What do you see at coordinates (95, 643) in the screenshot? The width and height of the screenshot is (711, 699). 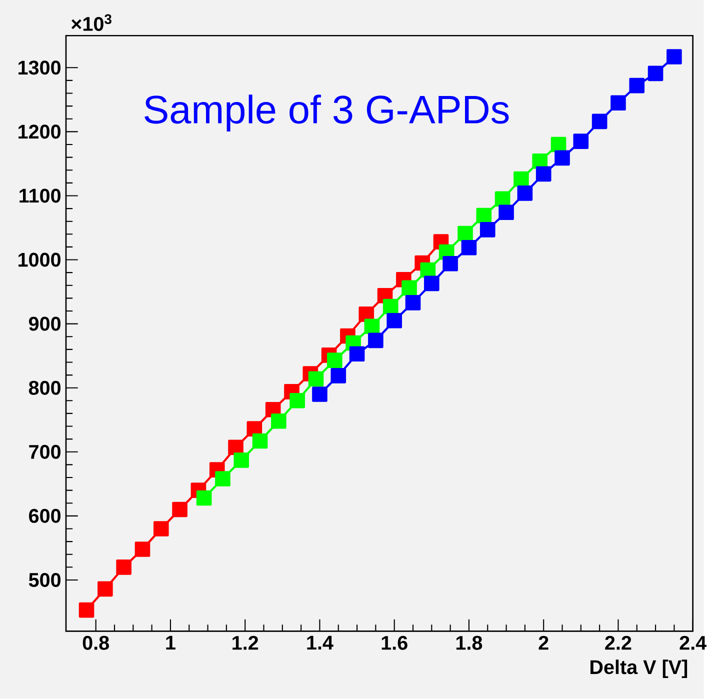 I see `x-tick-label: 0.8` at bounding box center [95, 643].